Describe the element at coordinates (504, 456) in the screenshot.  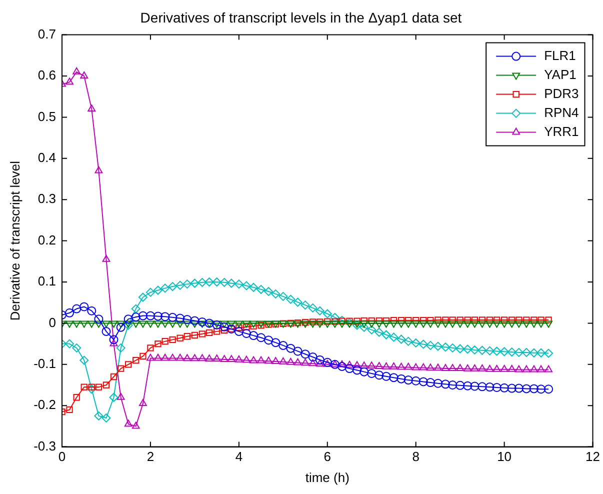
I see `x-tick-label: 10` at that location.